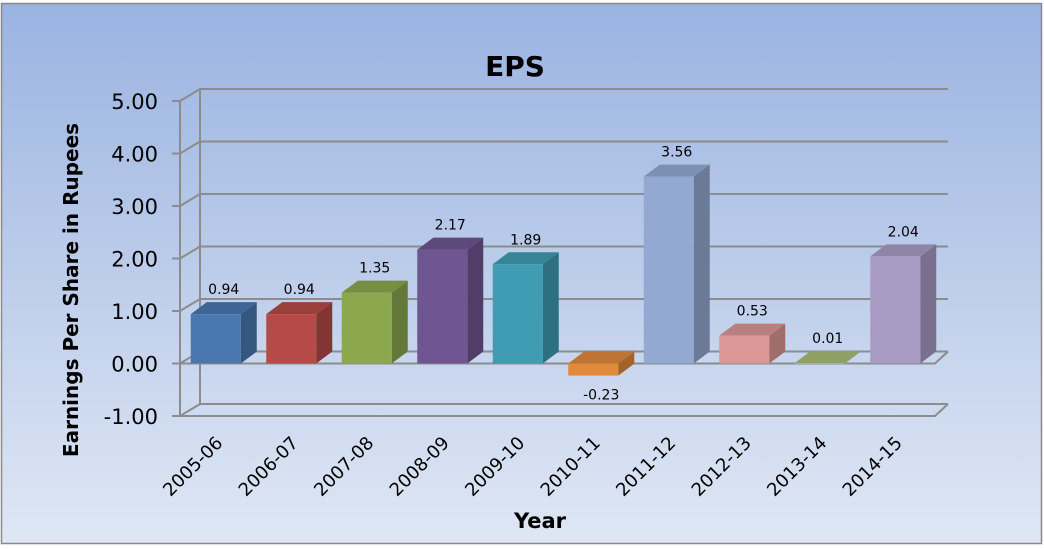 This screenshot has height=549, width=1044. Describe the element at coordinates (522, 1) in the screenshot. I see `sheet-strip` at that location.